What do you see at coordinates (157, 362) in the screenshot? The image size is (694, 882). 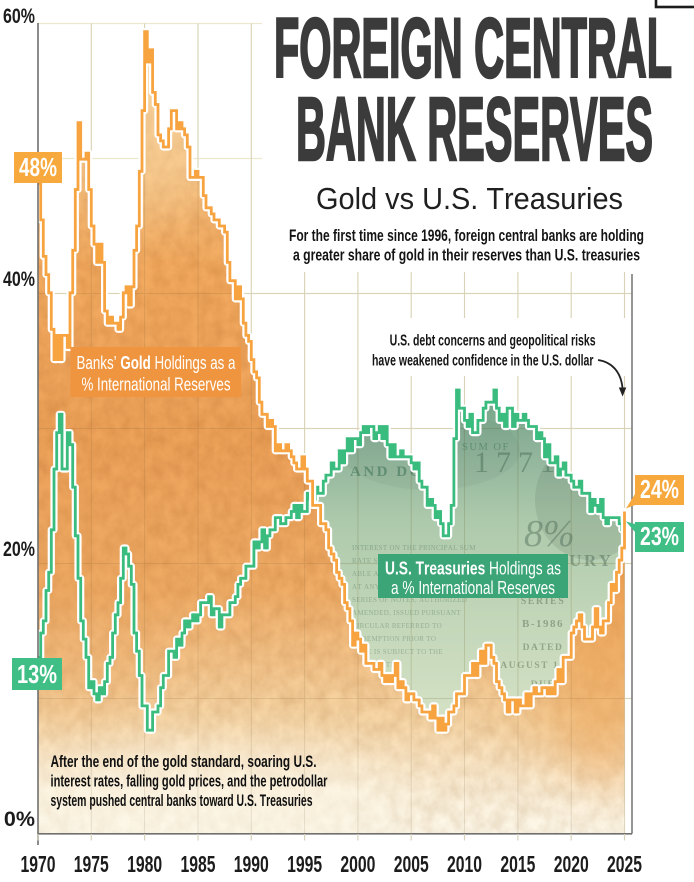 I see `svg-text: Banks’ Gold Holdings as a` at bounding box center [157, 362].